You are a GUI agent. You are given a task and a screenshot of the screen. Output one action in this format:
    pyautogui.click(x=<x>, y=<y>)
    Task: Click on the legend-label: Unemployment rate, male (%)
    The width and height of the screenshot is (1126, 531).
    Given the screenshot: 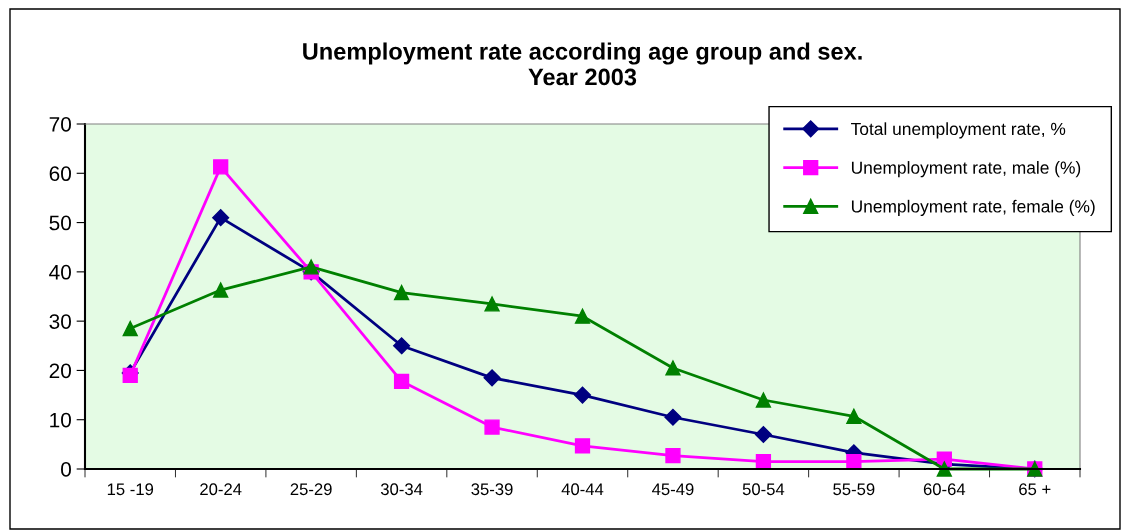 What is the action you would take?
    pyautogui.click(x=966, y=169)
    